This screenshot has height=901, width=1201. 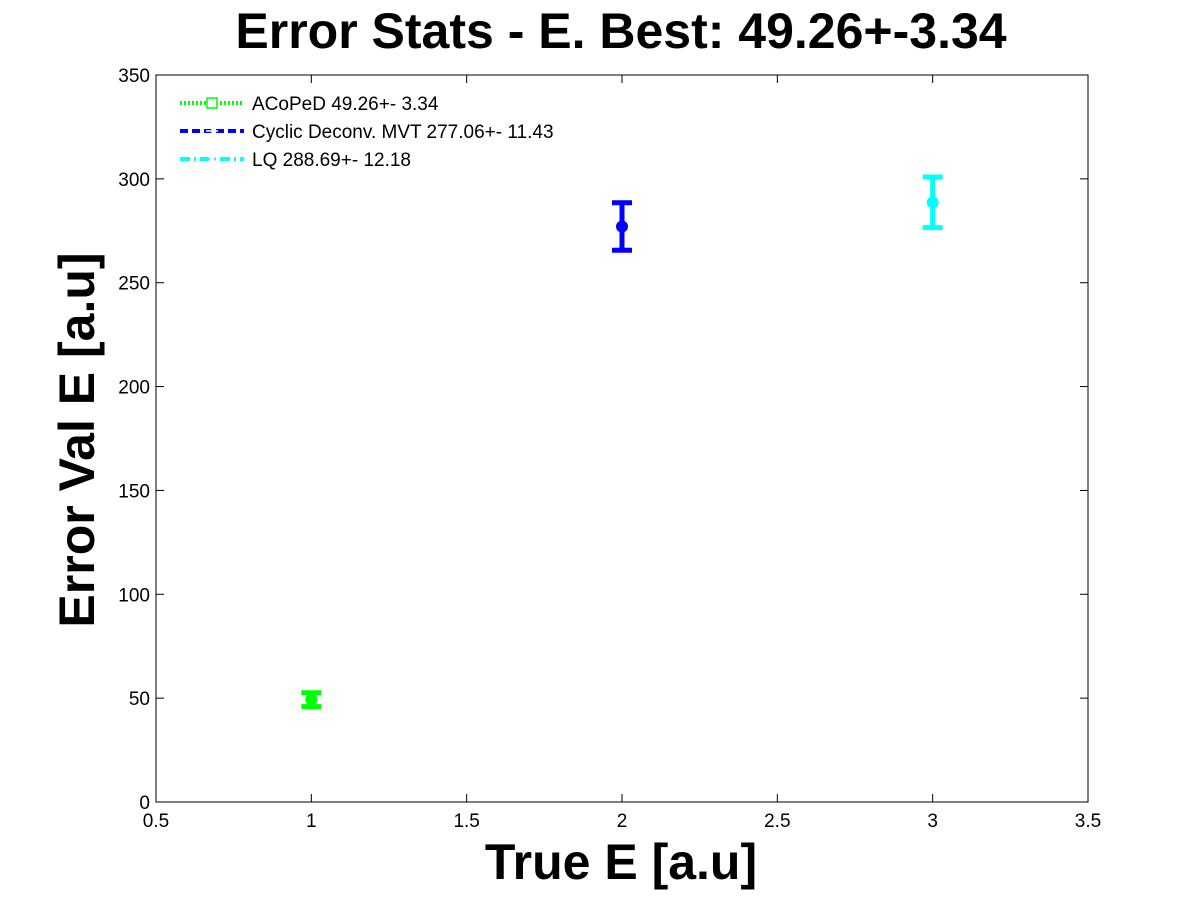 I want to click on legend-marker-star, so click(x=212, y=159).